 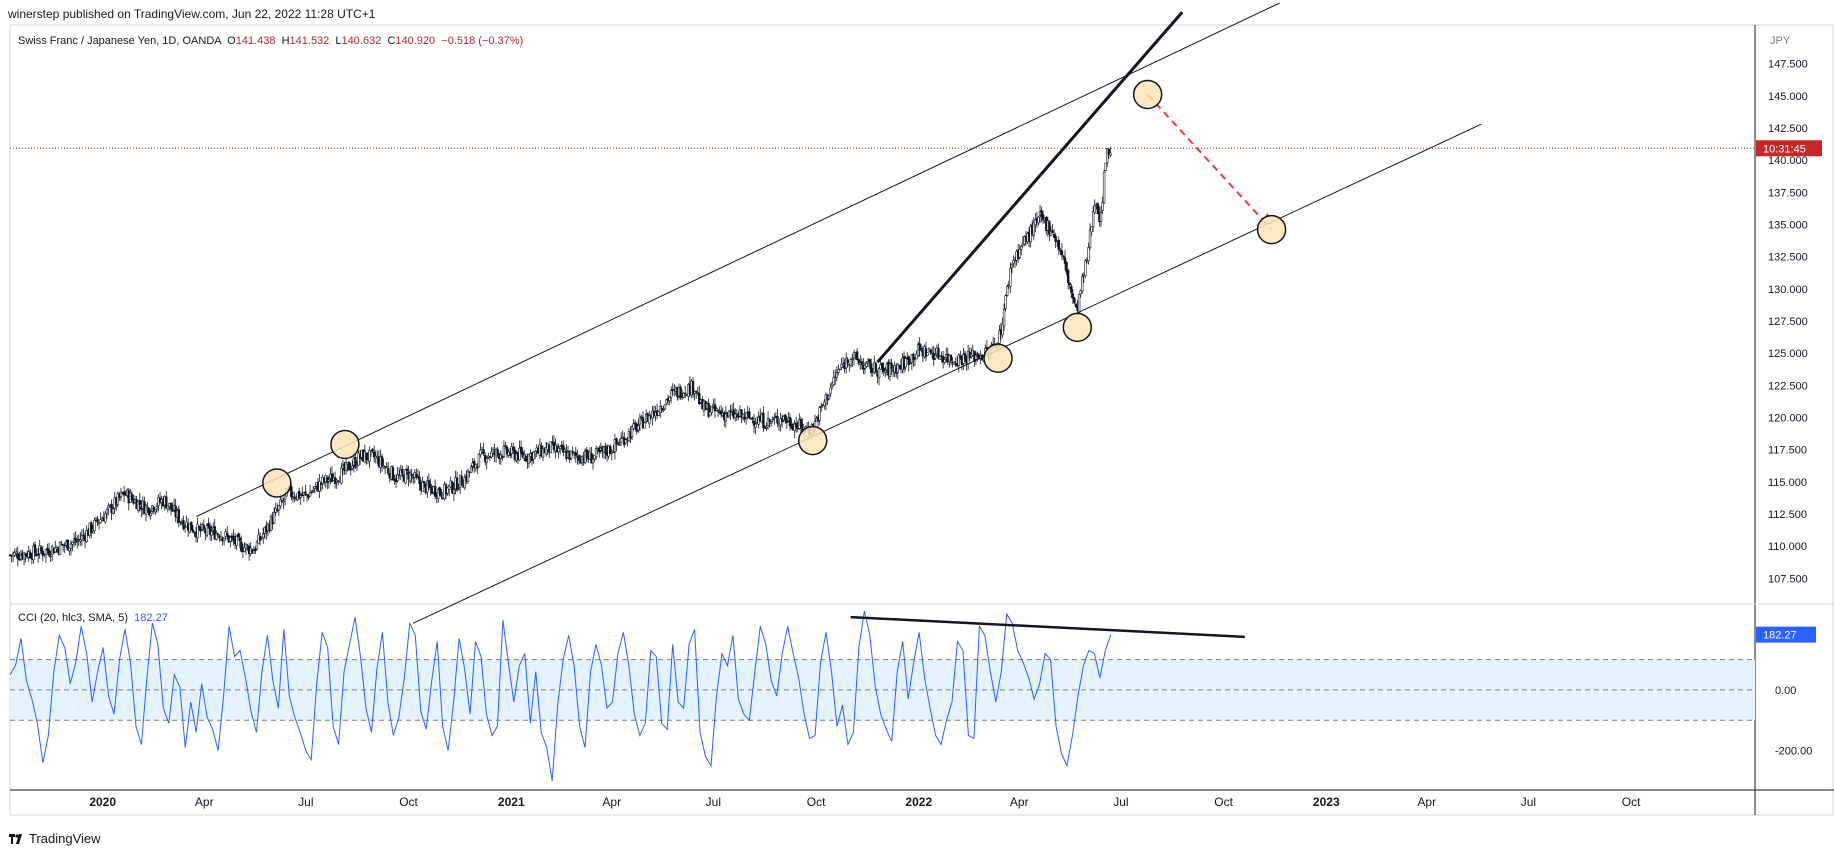 I want to click on cci-legend: CCI (20, hlc3, SMA, 5) 182.27, so click(x=93, y=618).